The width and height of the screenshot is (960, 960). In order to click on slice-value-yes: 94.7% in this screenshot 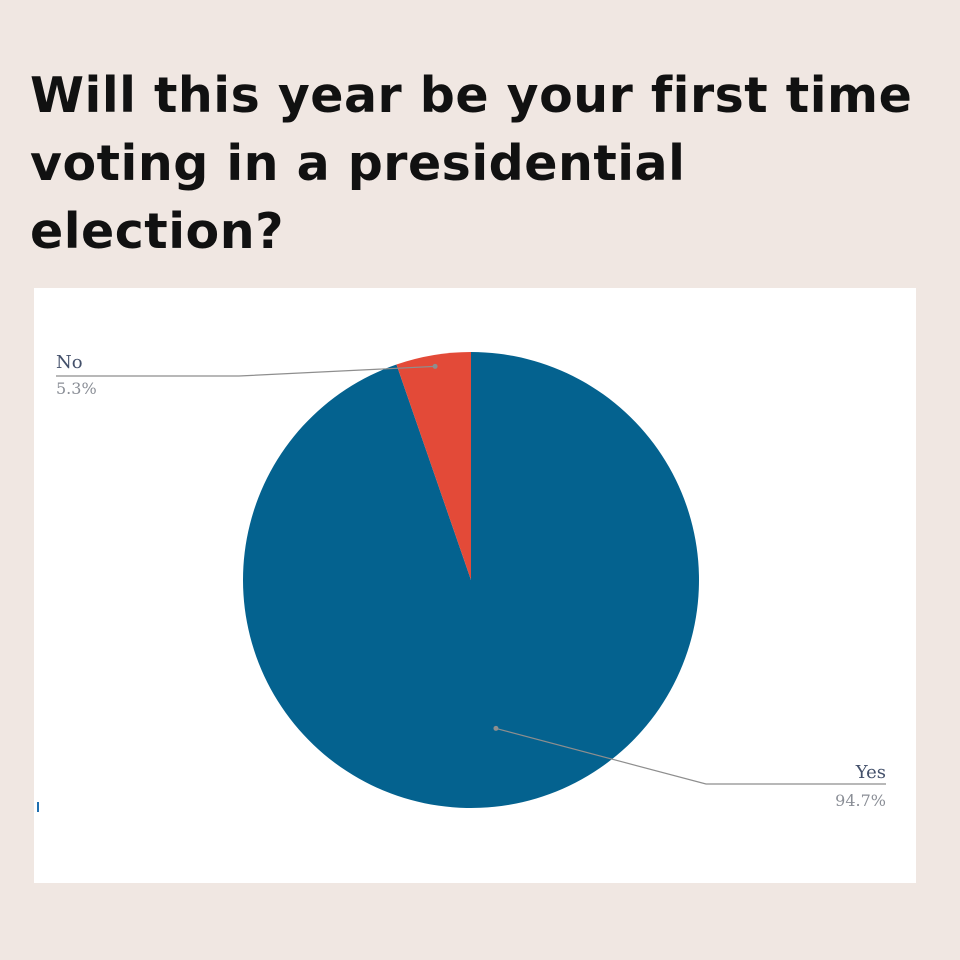, I will do `click(860, 800)`.